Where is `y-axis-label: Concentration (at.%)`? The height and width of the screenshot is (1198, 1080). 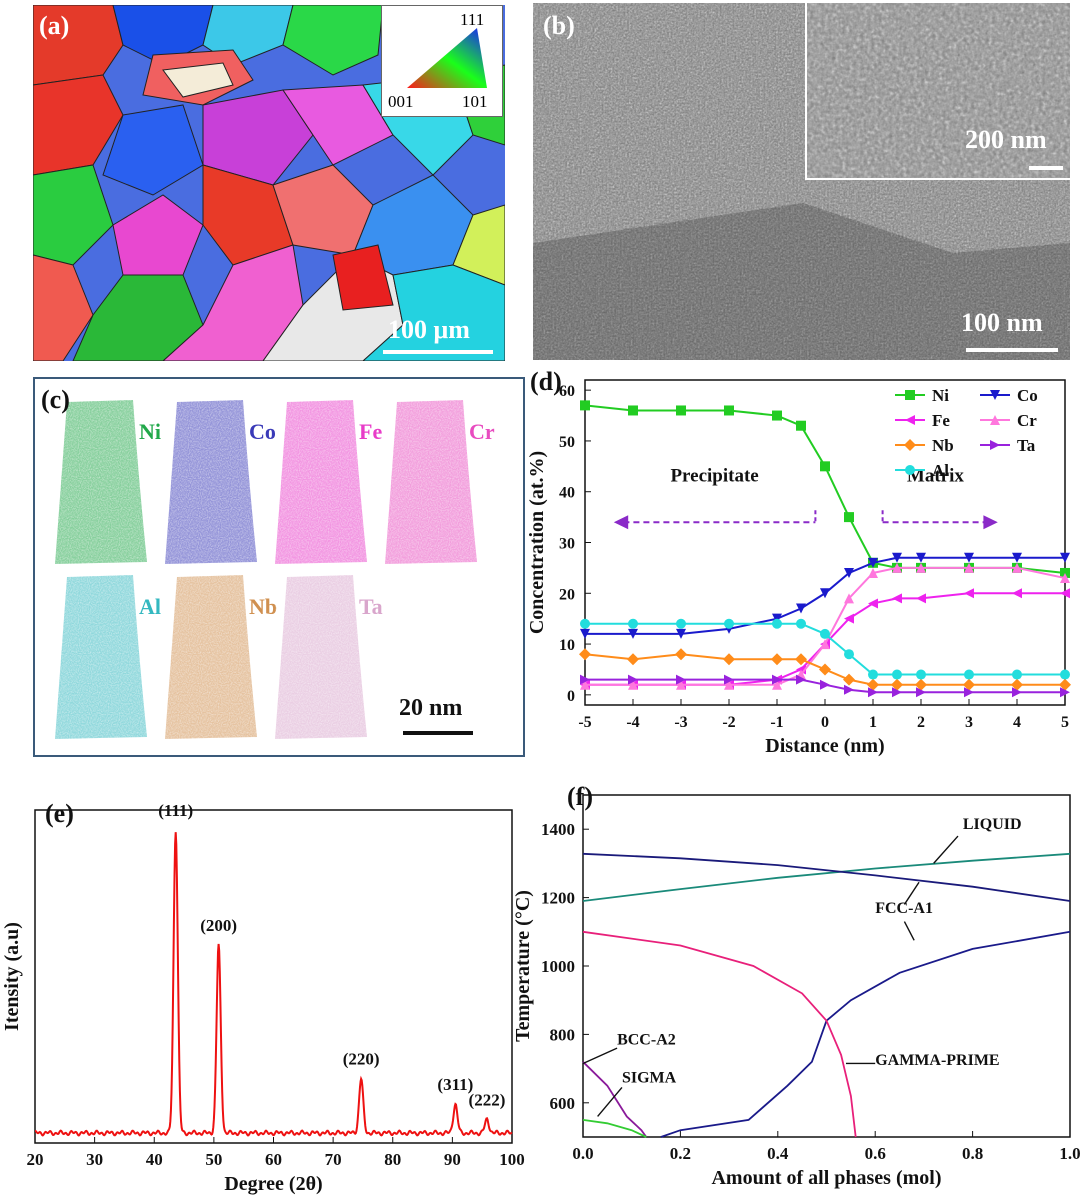 y-axis-label: Concentration (at.%) is located at coordinates (537, 542).